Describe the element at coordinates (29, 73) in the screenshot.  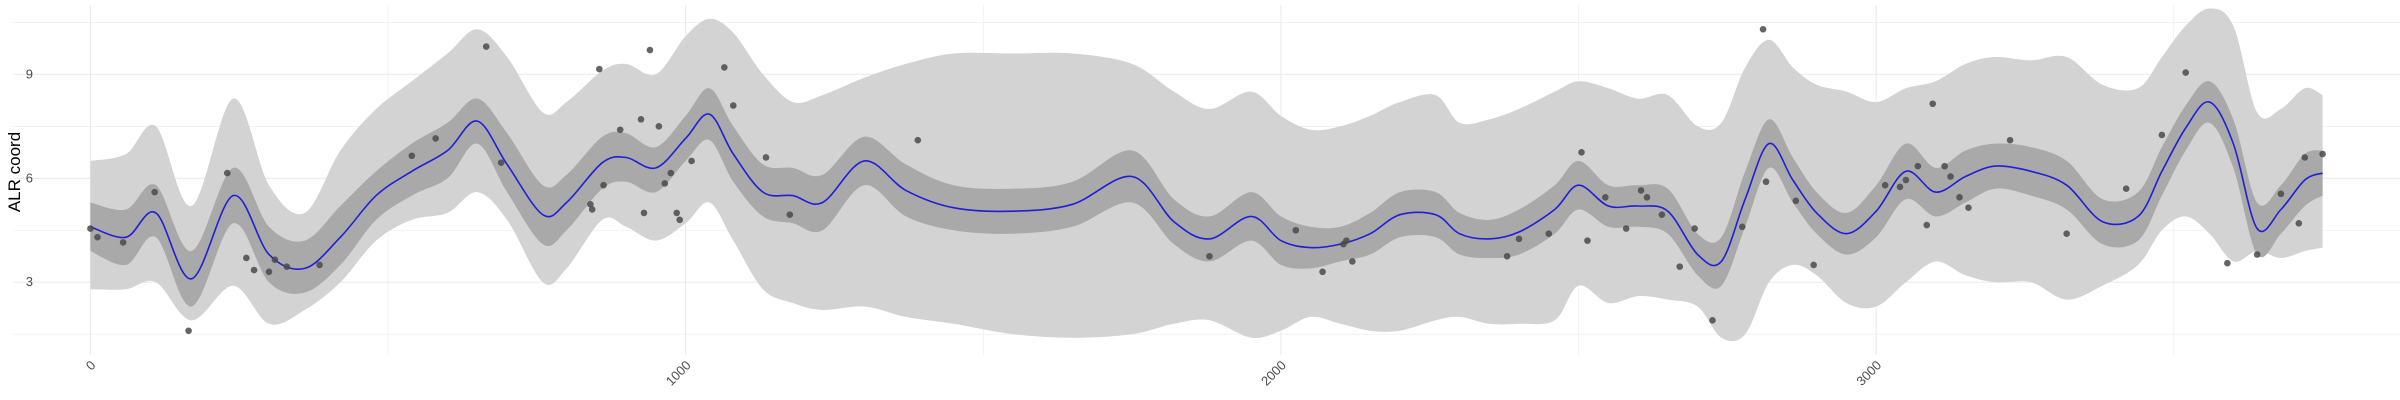
I see `y-tick-label: 9` at that location.